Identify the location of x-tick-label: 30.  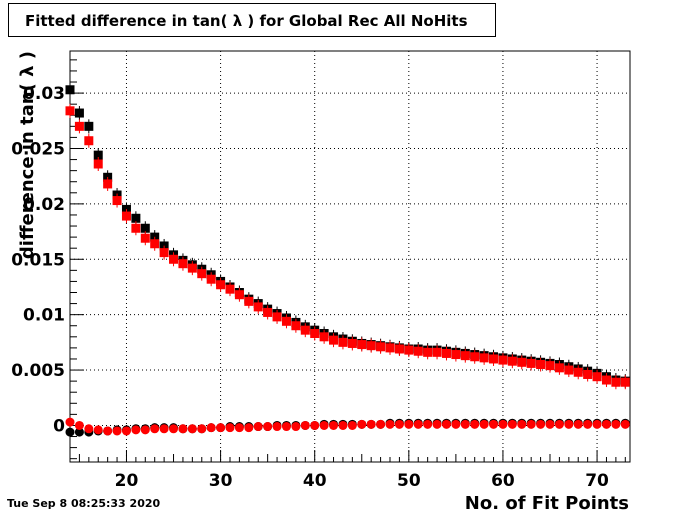
(221, 481).